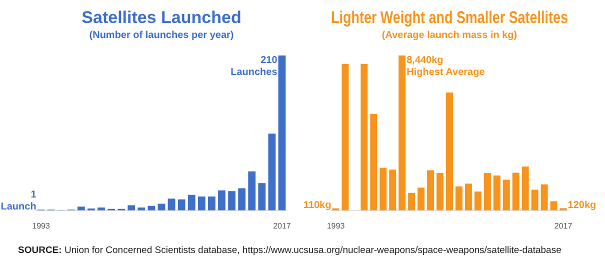 This screenshot has height=269, width=605. What do you see at coordinates (162, 17) in the screenshot?
I see `chart-title: Satellites Launched` at bounding box center [162, 17].